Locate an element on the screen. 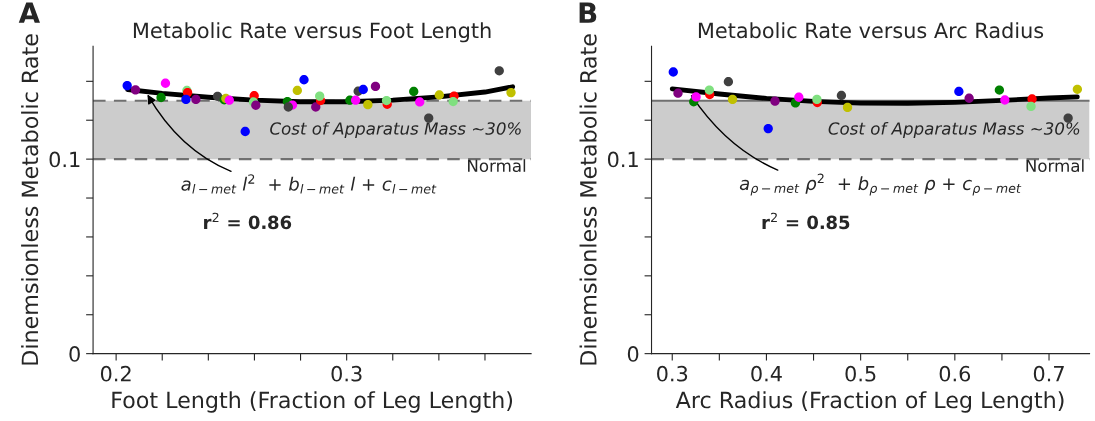 The width and height of the screenshot is (1095, 421). annotation: a$_{ρ−met}$ ρ$^{2}$ + b$_{ρ−met}$ ρ + c$_{ρ−met}$ is located at coordinates (880, 184).